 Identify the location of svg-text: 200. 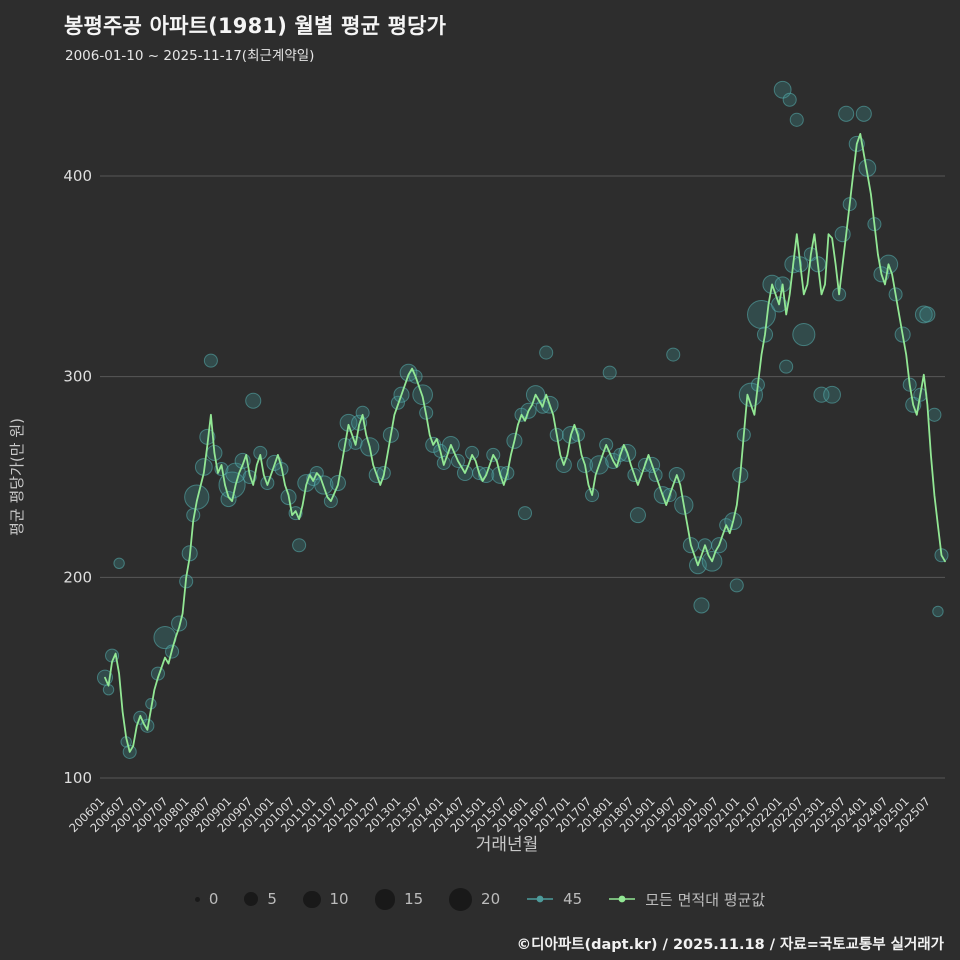
(77, 577).